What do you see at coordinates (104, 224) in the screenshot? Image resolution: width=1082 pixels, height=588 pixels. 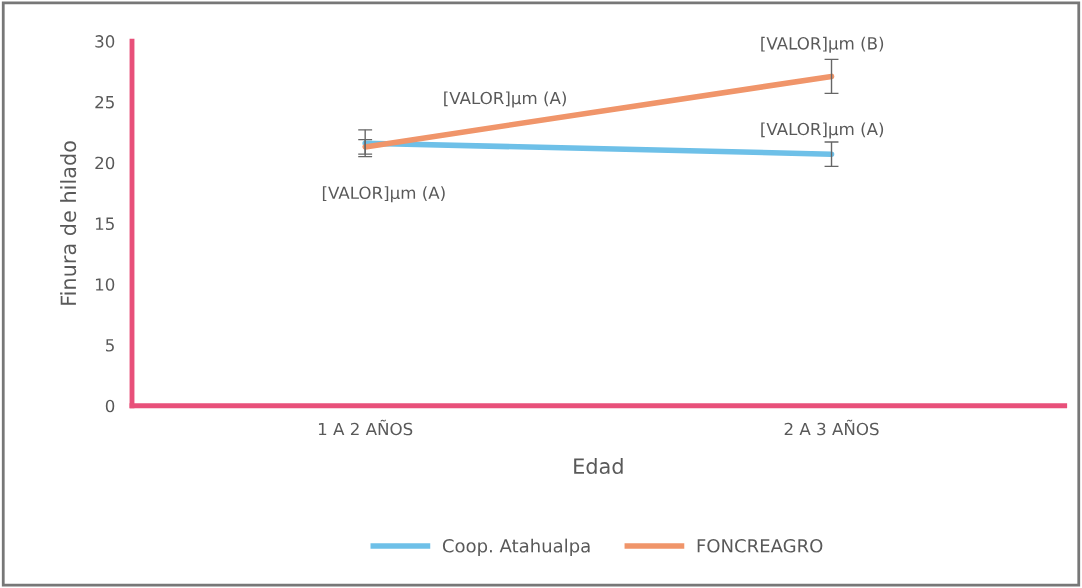 I see `y-tick-label: 15` at bounding box center [104, 224].